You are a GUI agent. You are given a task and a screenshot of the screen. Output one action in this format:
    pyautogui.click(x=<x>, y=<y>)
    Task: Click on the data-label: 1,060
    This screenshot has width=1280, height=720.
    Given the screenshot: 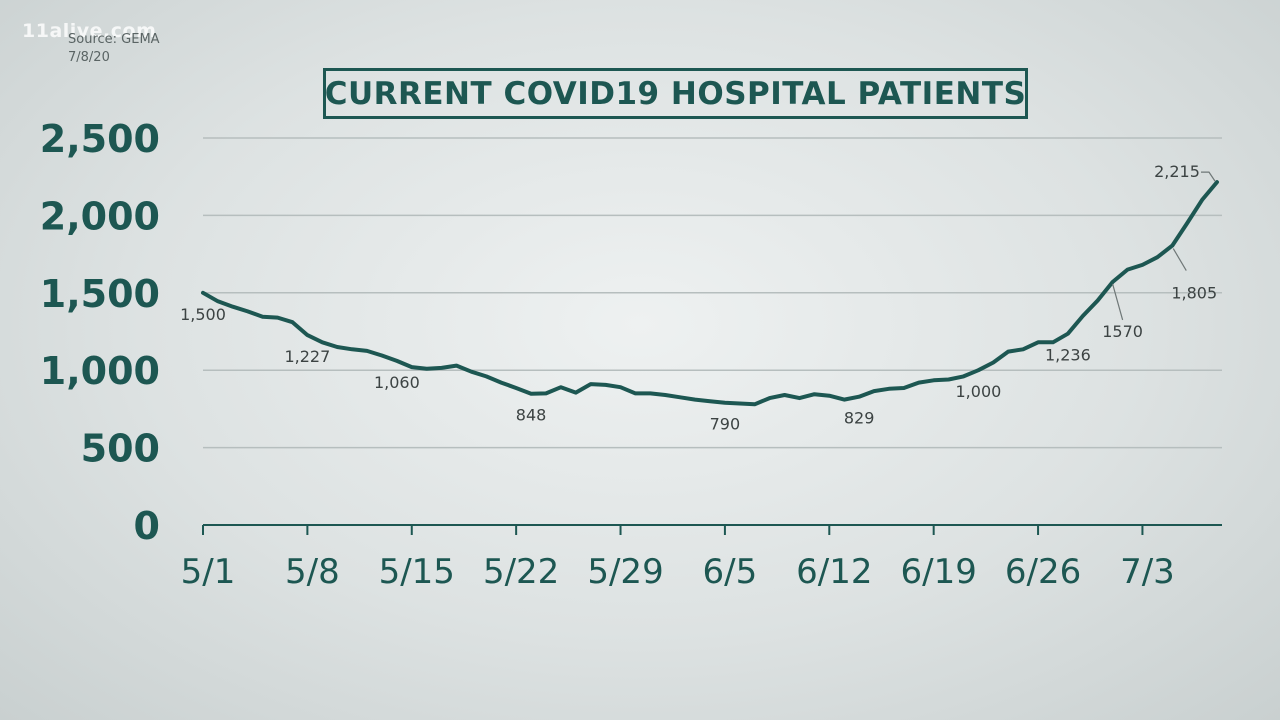 What is the action you would take?
    pyautogui.click(x=397, y=382)
    